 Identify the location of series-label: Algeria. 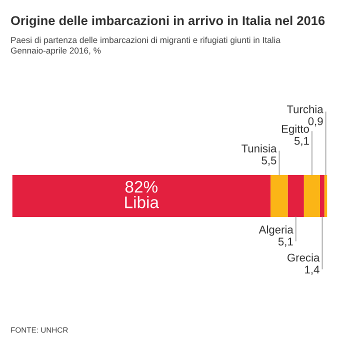
(276, 230).